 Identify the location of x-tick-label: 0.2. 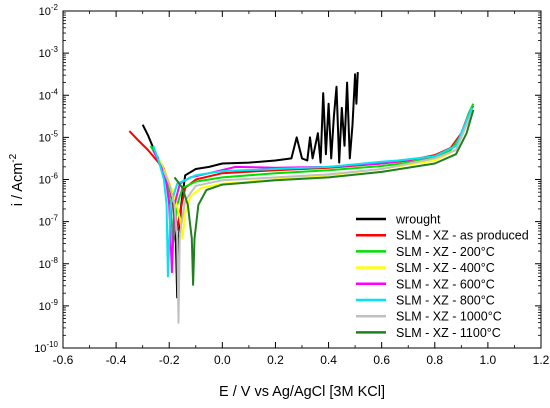
(275, 360).